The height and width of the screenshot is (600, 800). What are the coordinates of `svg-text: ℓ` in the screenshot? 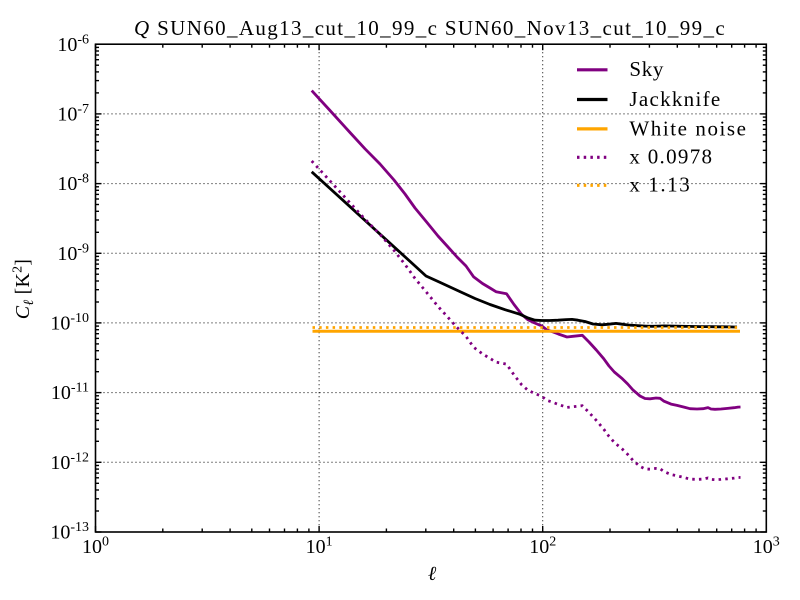 It's located at (432, 574).